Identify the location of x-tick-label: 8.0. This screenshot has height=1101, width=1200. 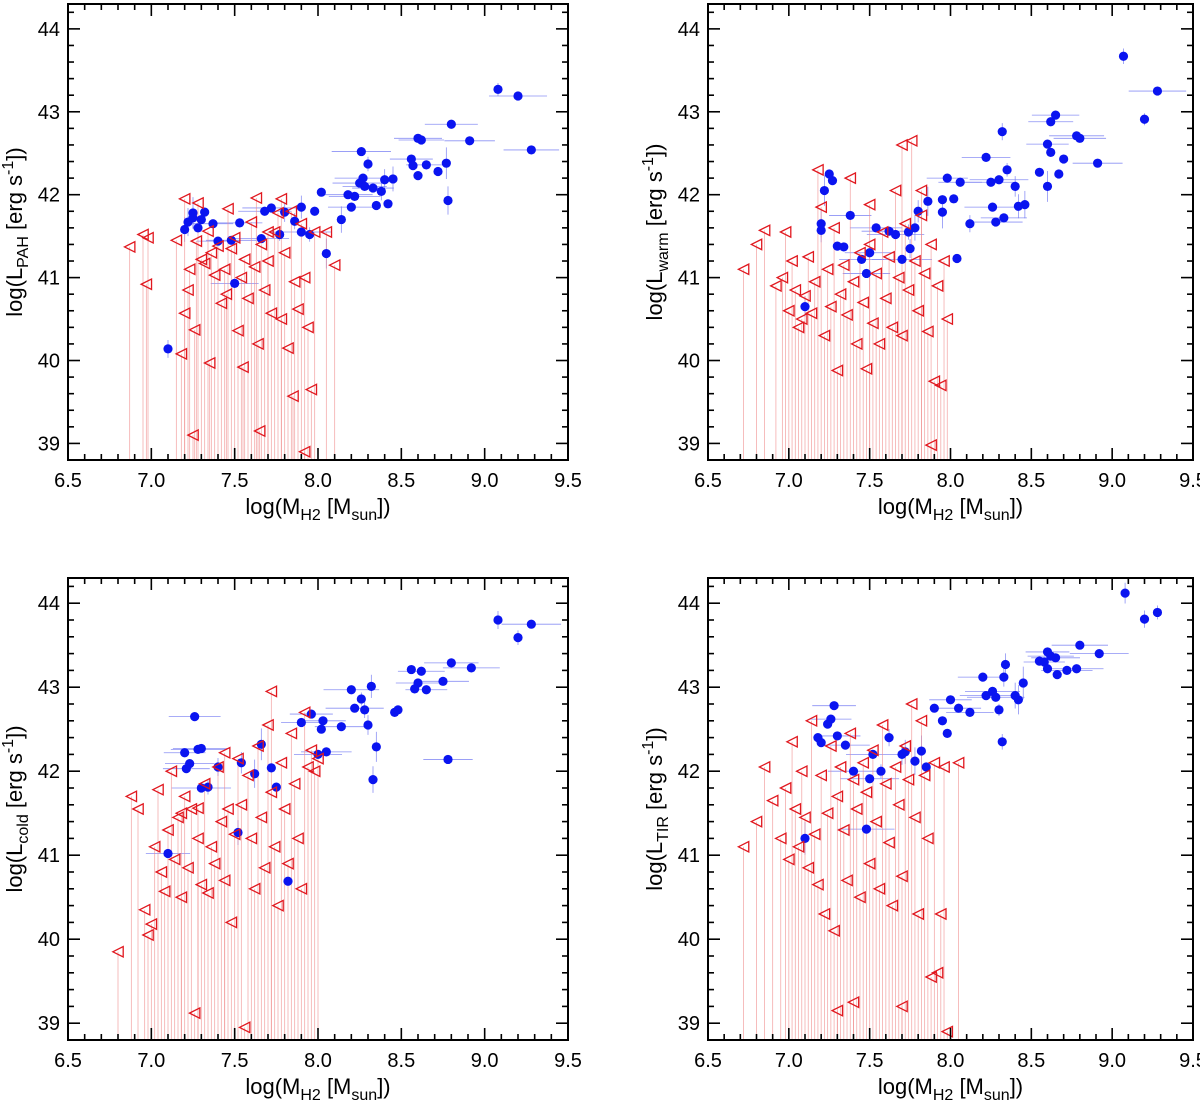
(318, 481).